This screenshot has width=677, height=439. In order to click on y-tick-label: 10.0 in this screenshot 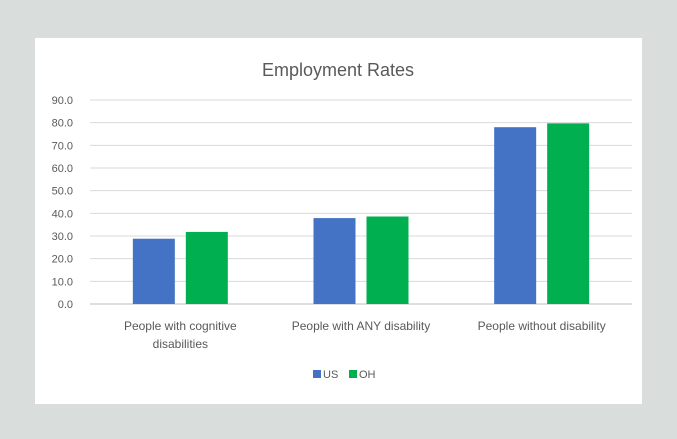, I will do `click(62, 282)`.